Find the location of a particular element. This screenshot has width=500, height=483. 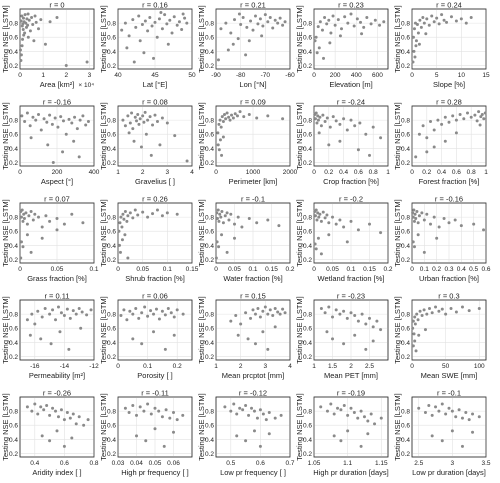

x-tick-label: 0.04 is located at coordinates (136, 463).